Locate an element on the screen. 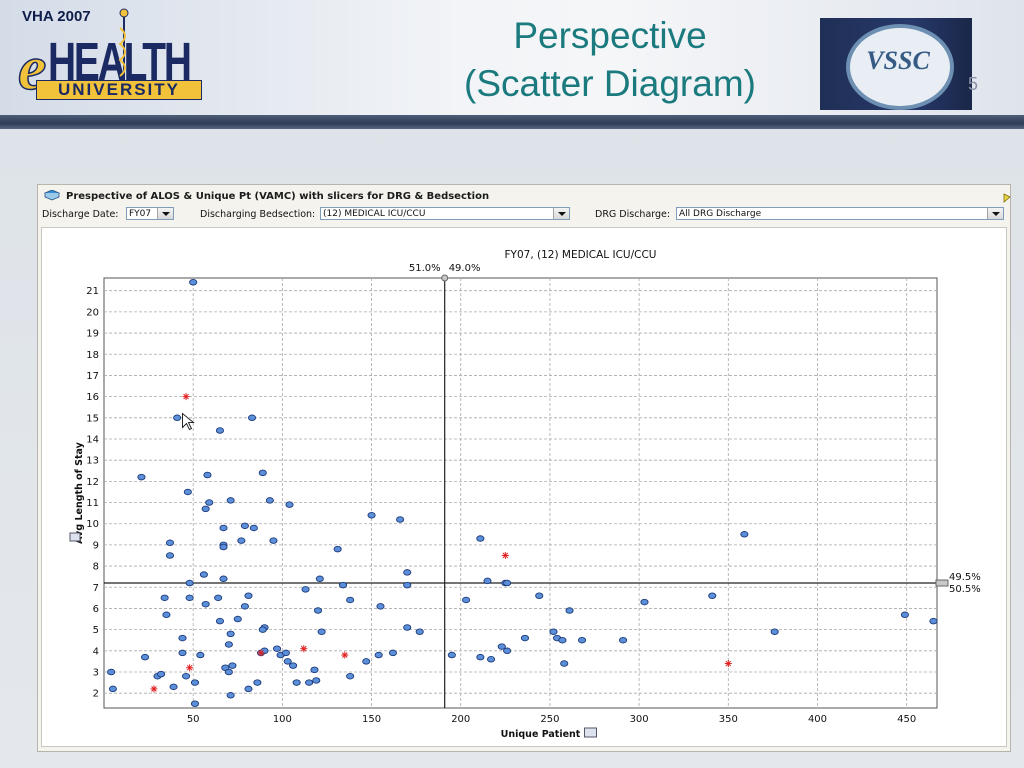 This screenshot has height=768, width=1024. pin-icon is located at coordinates (1007, 198).